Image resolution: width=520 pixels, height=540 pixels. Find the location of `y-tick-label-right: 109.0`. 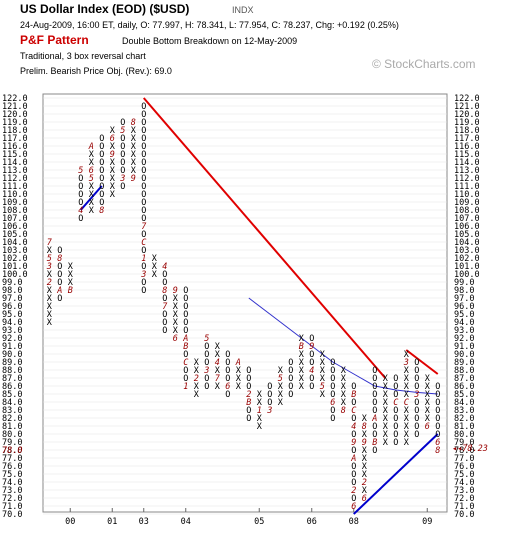

y-tick-label-right: 109.0 is located at coordinates (467, 203).